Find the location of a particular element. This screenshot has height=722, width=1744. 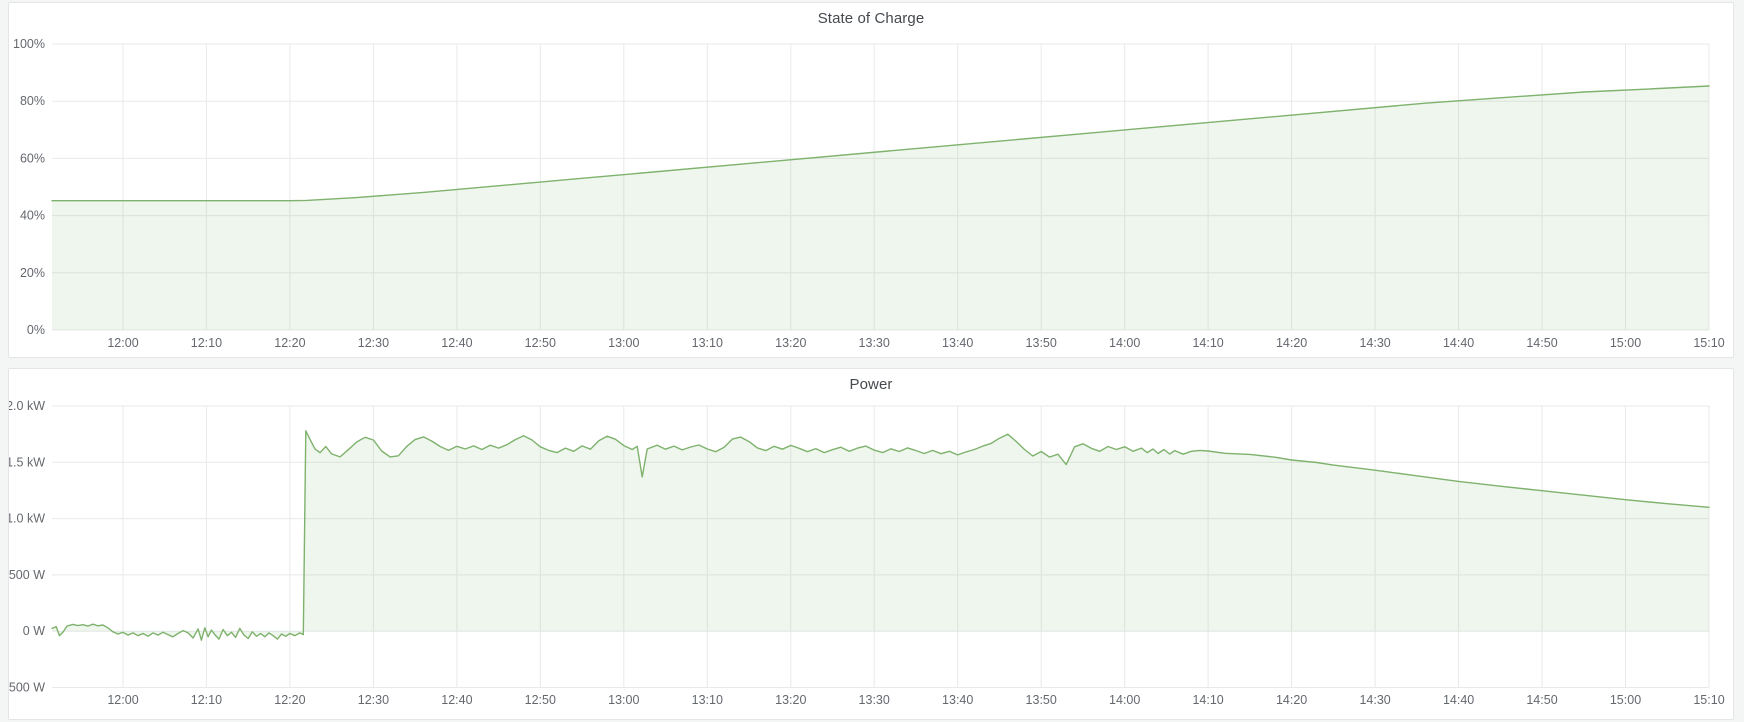

svg-text: 60% is located at coordinates (32, 158).